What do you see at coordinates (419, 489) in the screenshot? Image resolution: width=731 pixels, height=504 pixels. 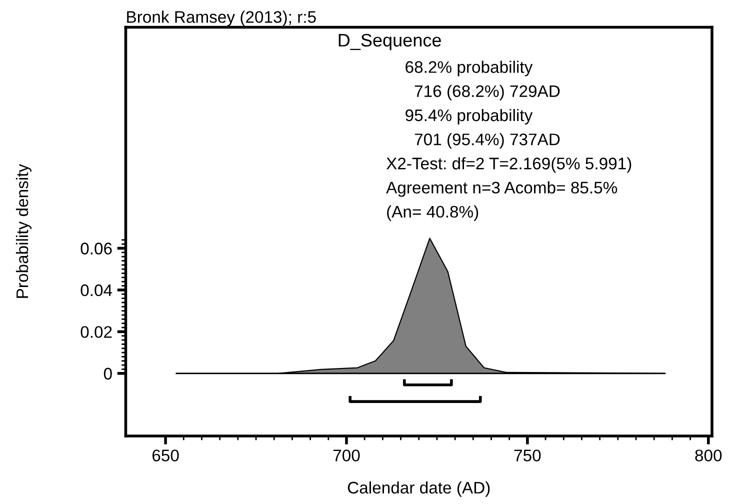 I see `x-axis-title: Calendar date (AD)` at bounding box center [419, 489].